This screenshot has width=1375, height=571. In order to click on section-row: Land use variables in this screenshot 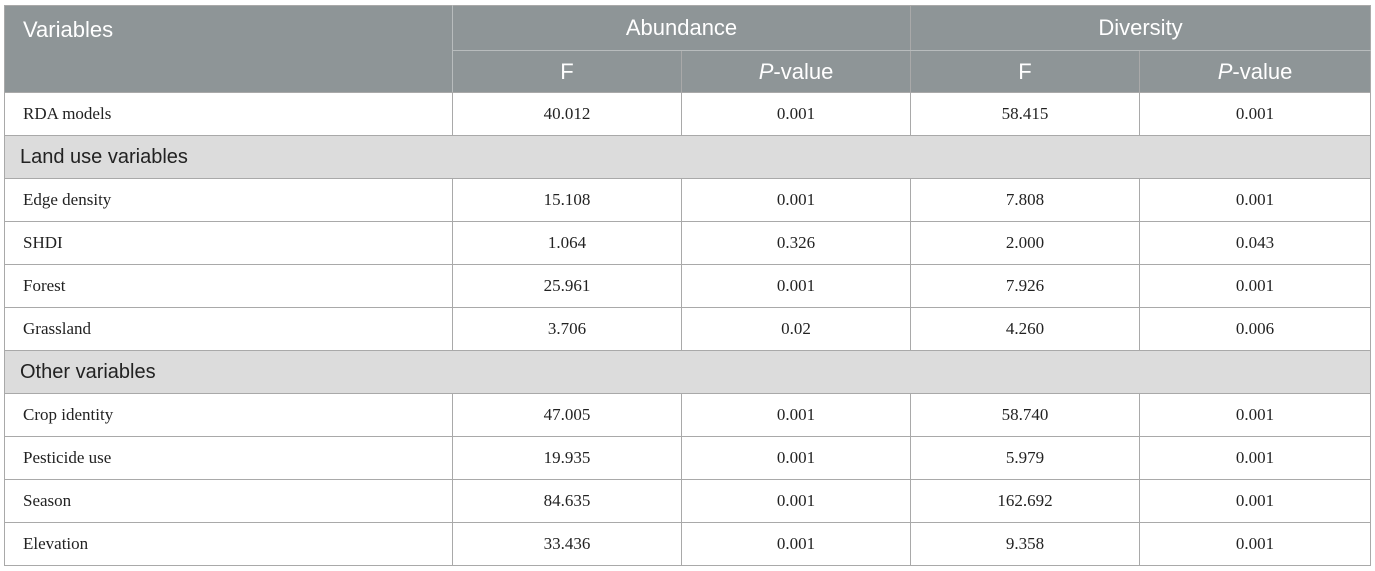, I will do `click(687, 157)`.